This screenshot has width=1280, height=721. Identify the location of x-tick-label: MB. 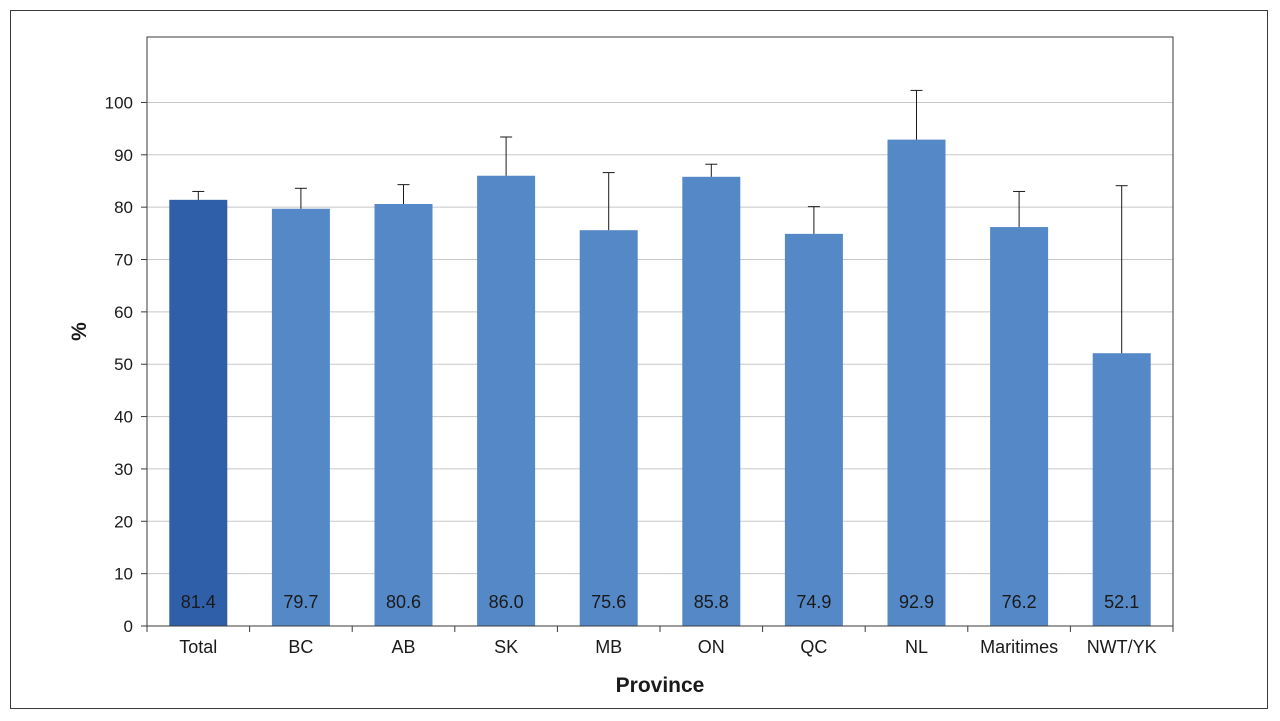
(608, 647).